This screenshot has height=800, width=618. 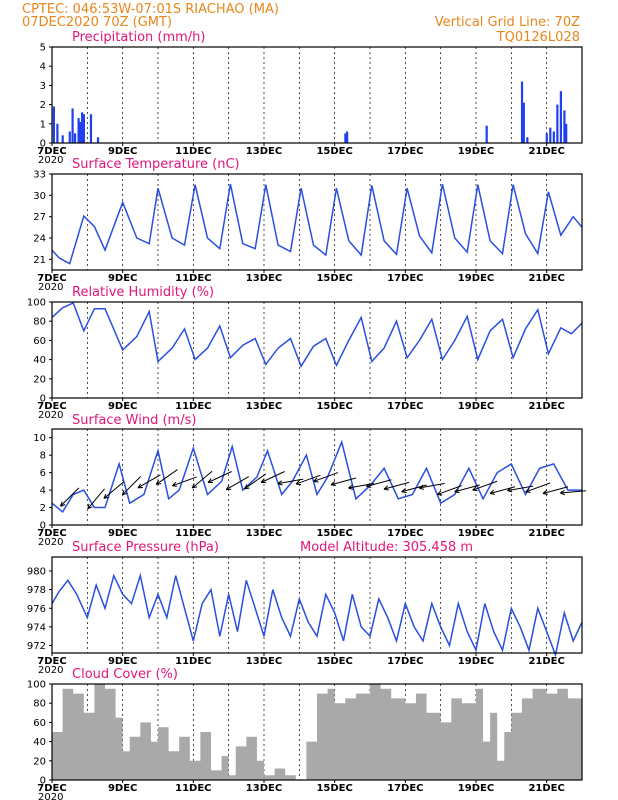 I want to click on y-tick-label: 20, so click(x=39, y=379).